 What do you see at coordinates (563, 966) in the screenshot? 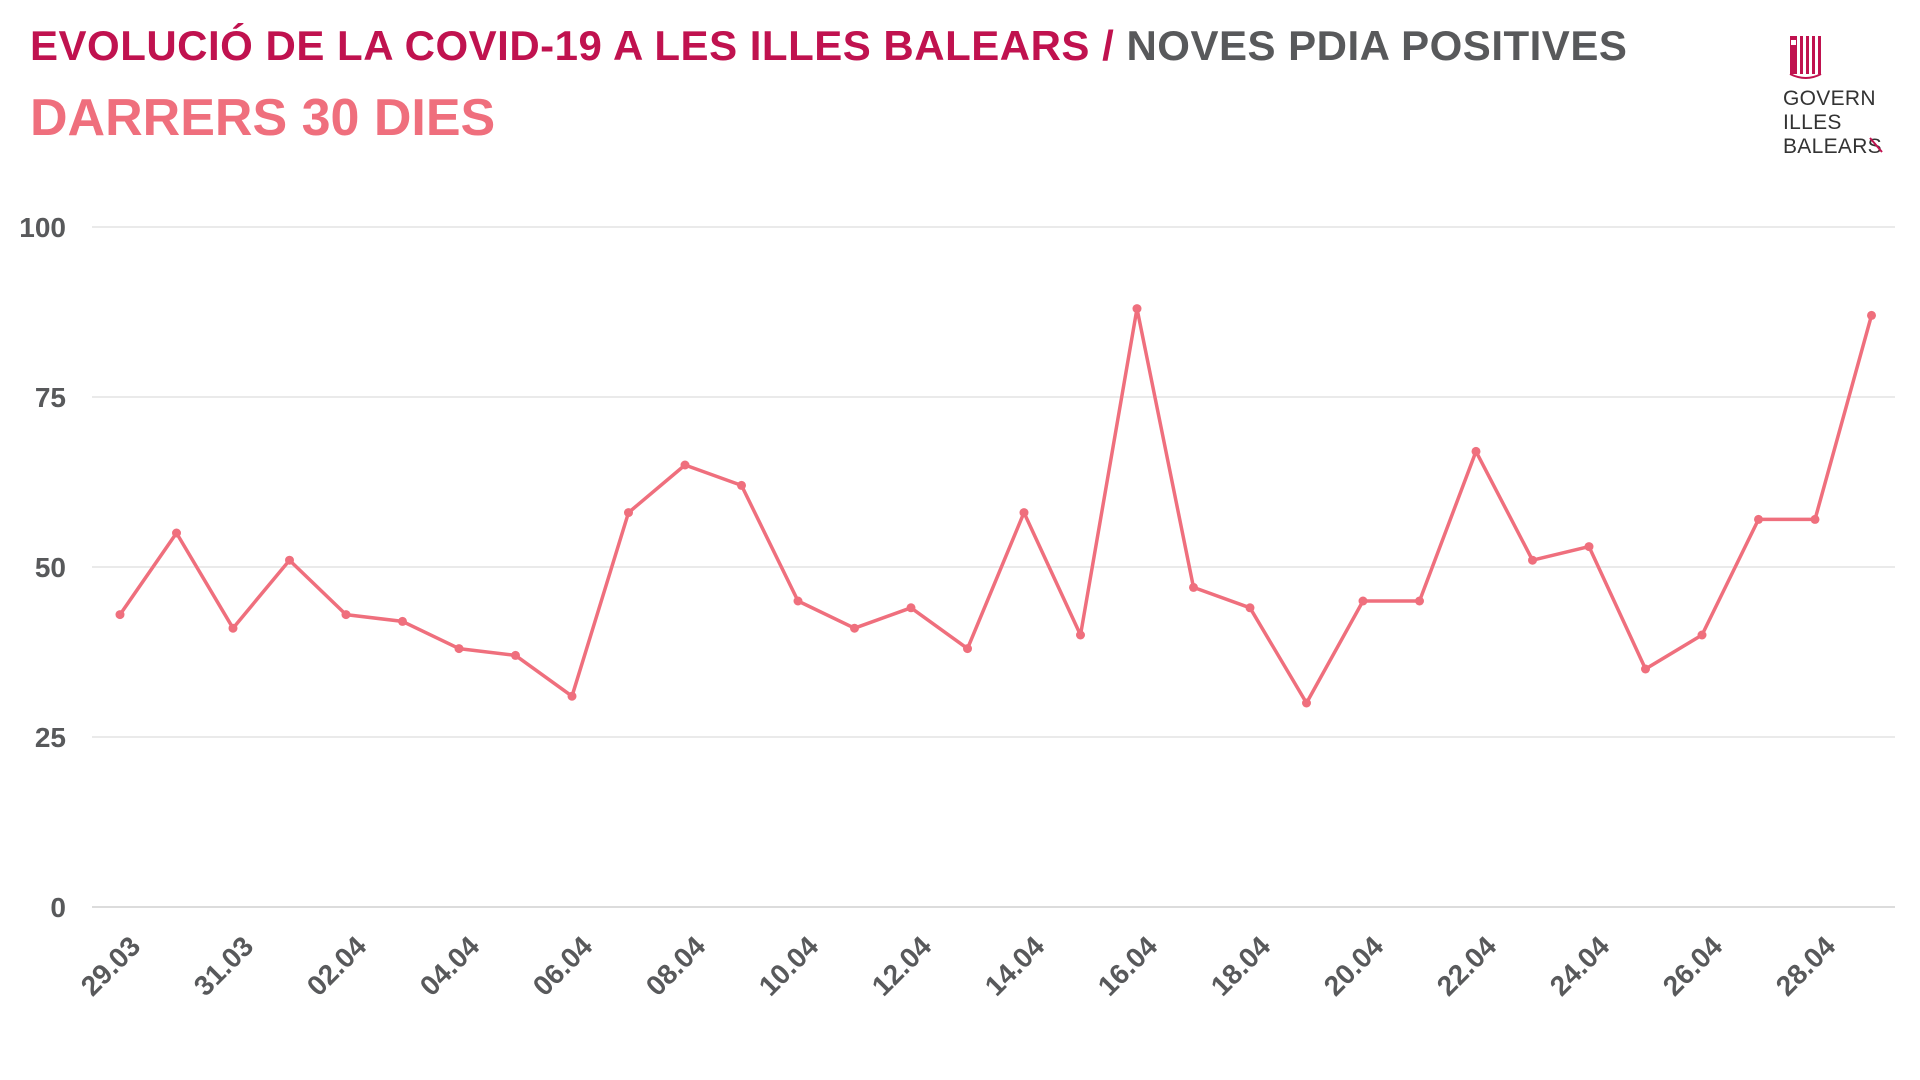
I see `x-tick-label: 06.04` at bounding box center [563, 966].